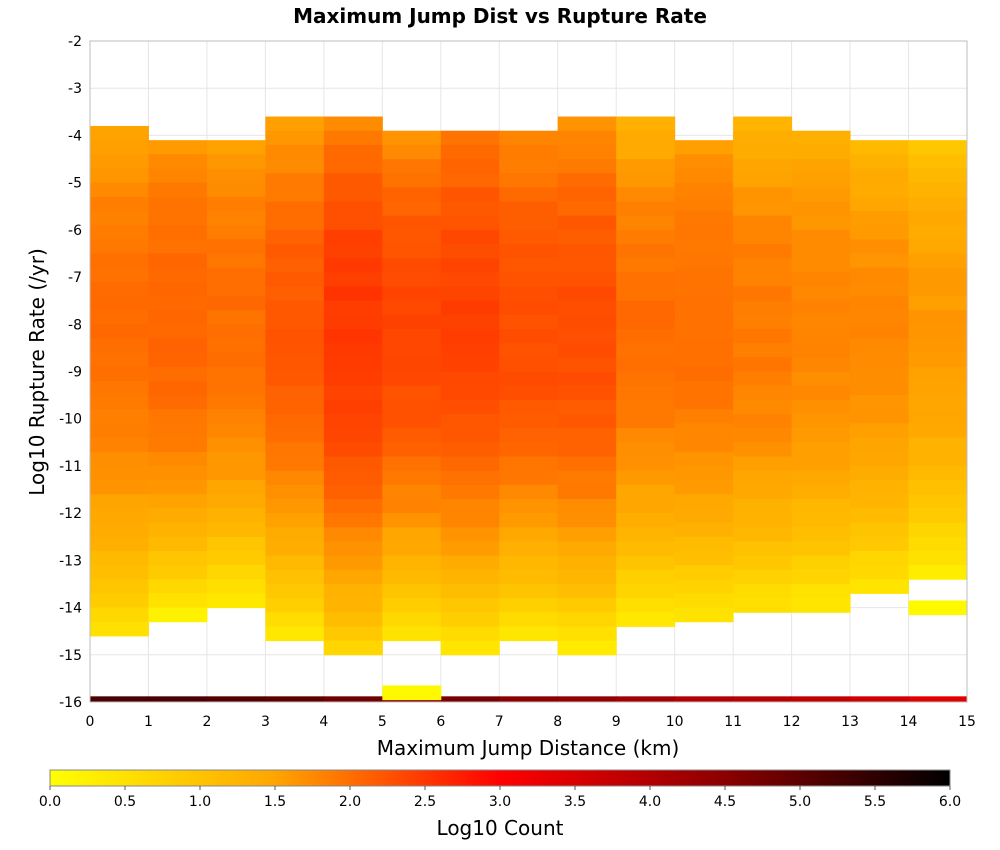 This screenshot has width=1000, height=850. I want to click on y-tick-label: -12, so click(70, 514).